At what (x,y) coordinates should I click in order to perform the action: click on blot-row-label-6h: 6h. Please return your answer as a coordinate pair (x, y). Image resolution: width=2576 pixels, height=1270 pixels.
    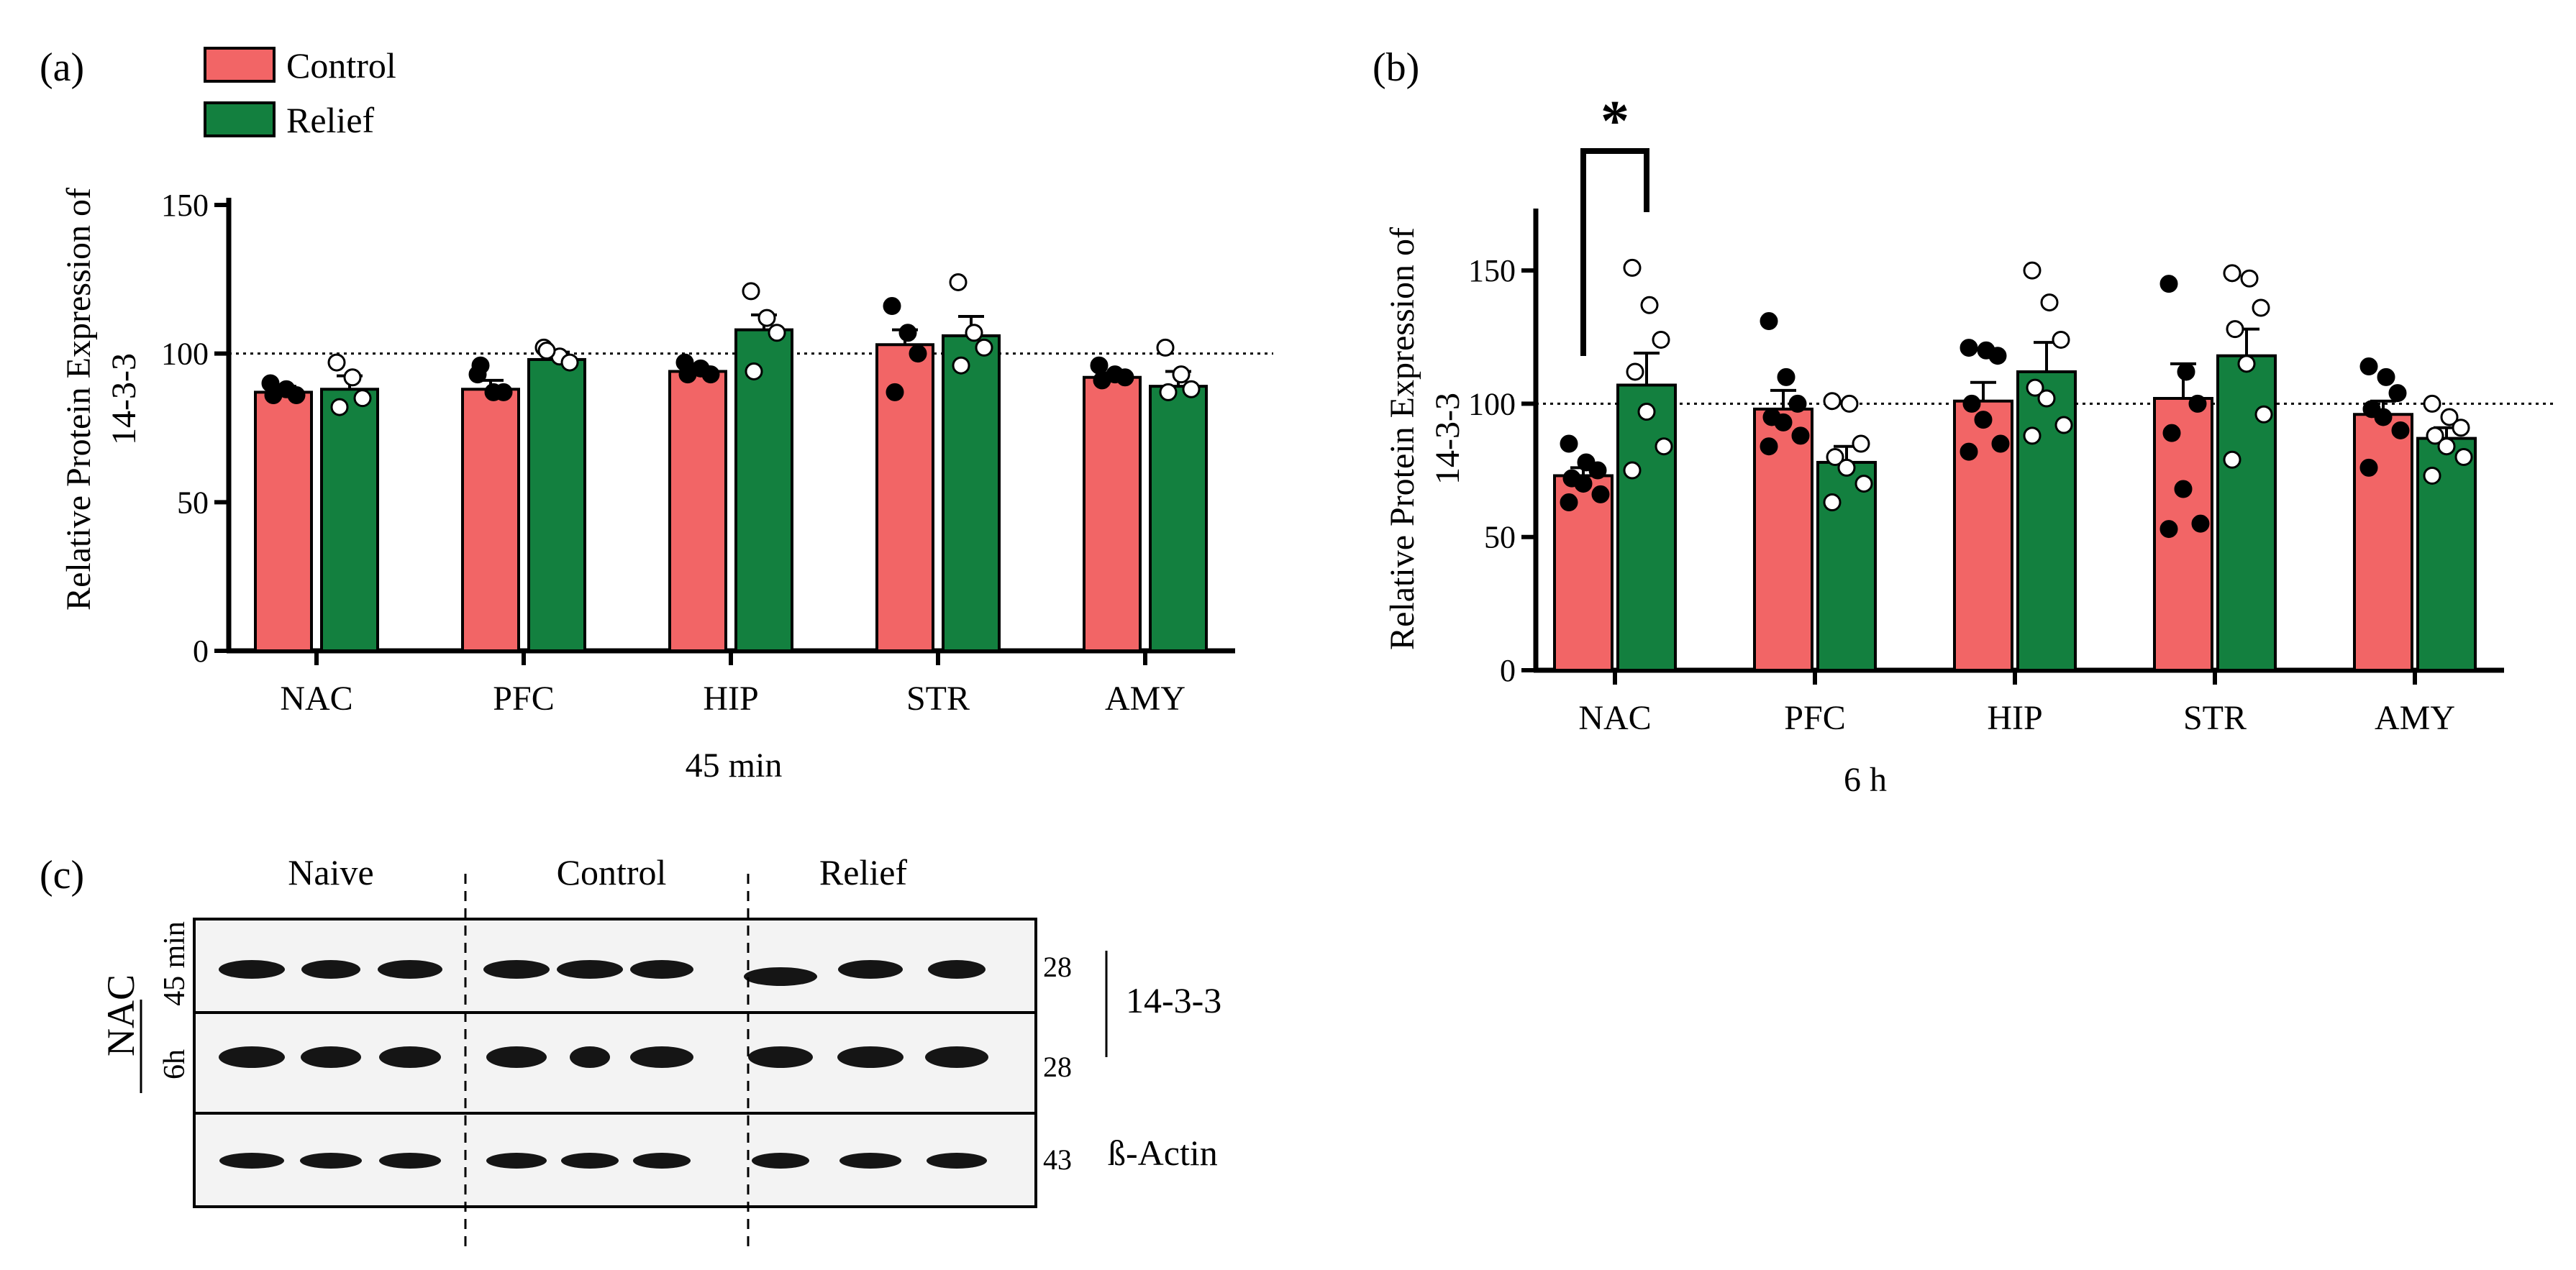
    Looking at the image, I should click on (174, 1064).